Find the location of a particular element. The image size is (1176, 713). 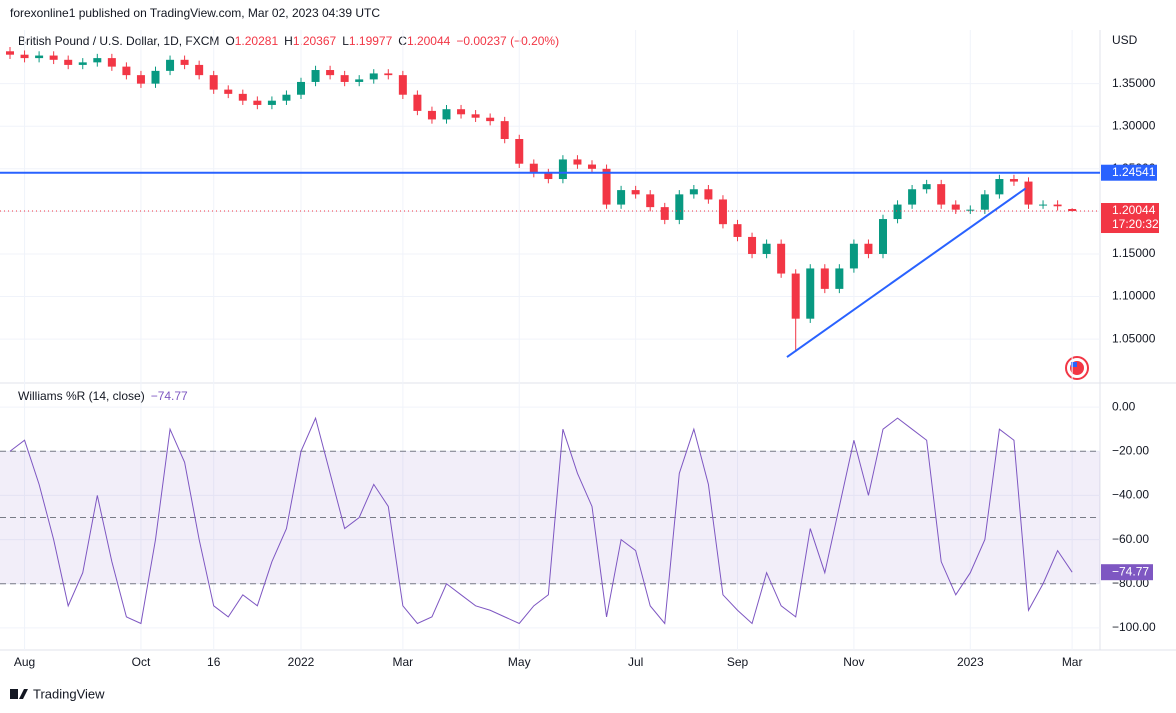

x-tick-label: 2023 is located at coordinates (970, 662).